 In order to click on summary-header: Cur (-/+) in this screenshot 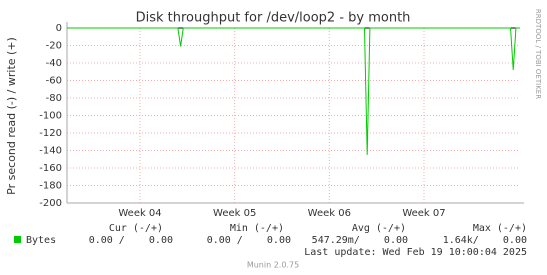, I will do `click(136, 228)`.